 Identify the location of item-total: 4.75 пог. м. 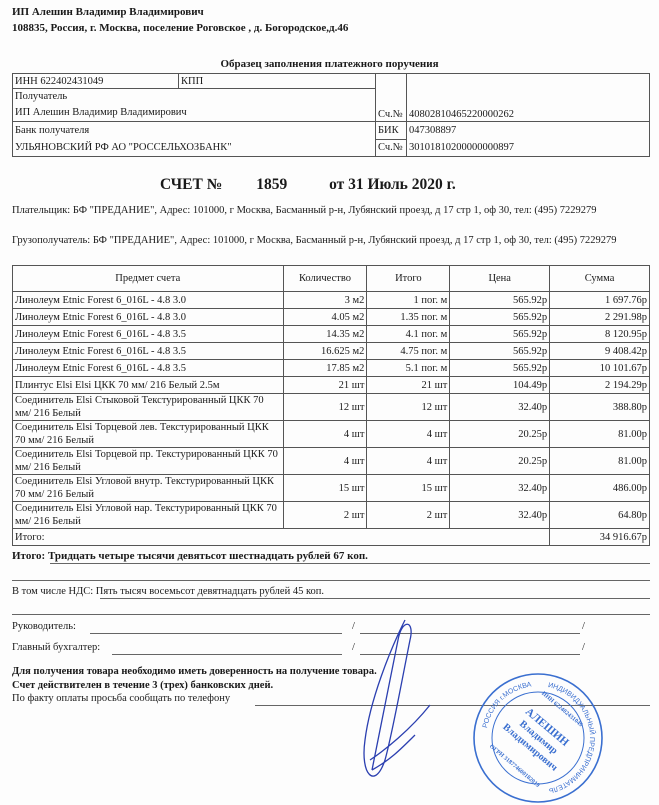
(408, 351).